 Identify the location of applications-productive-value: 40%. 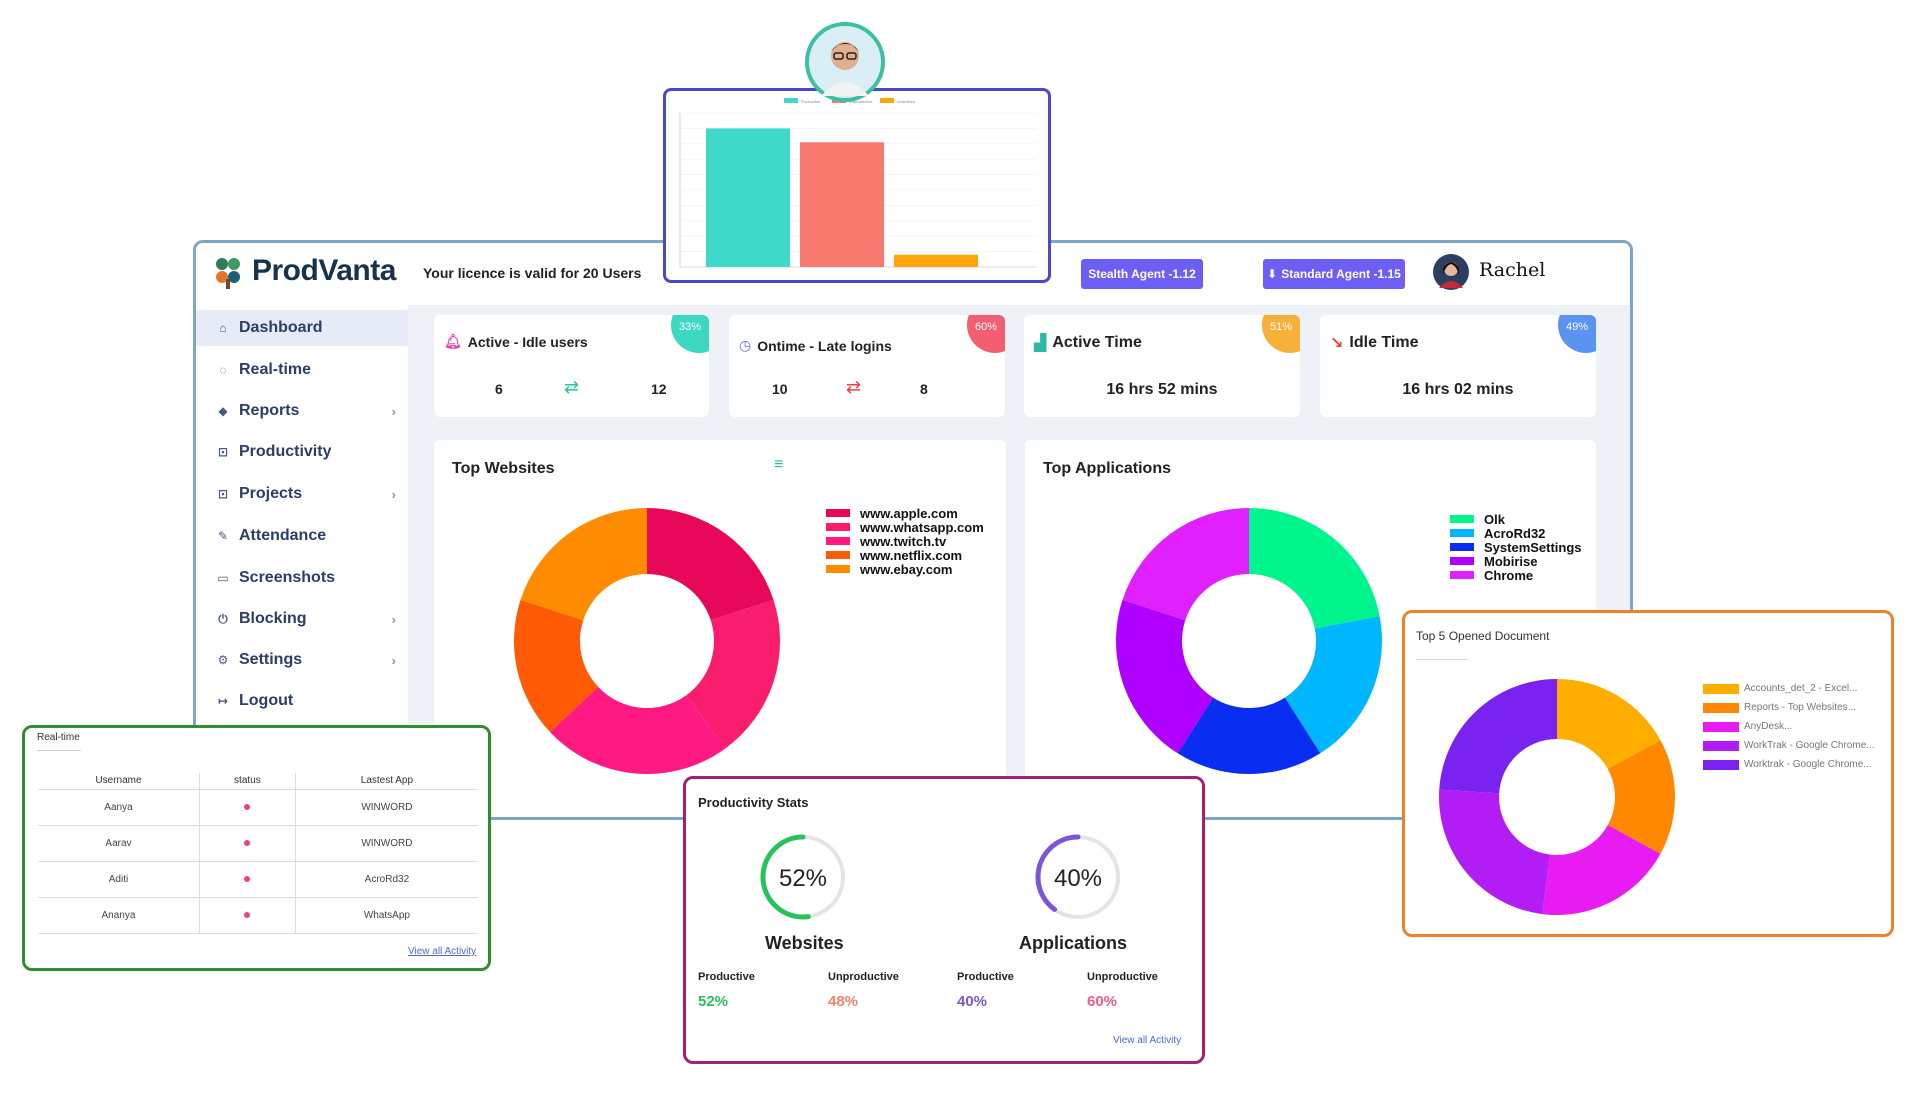
(972, 1001).